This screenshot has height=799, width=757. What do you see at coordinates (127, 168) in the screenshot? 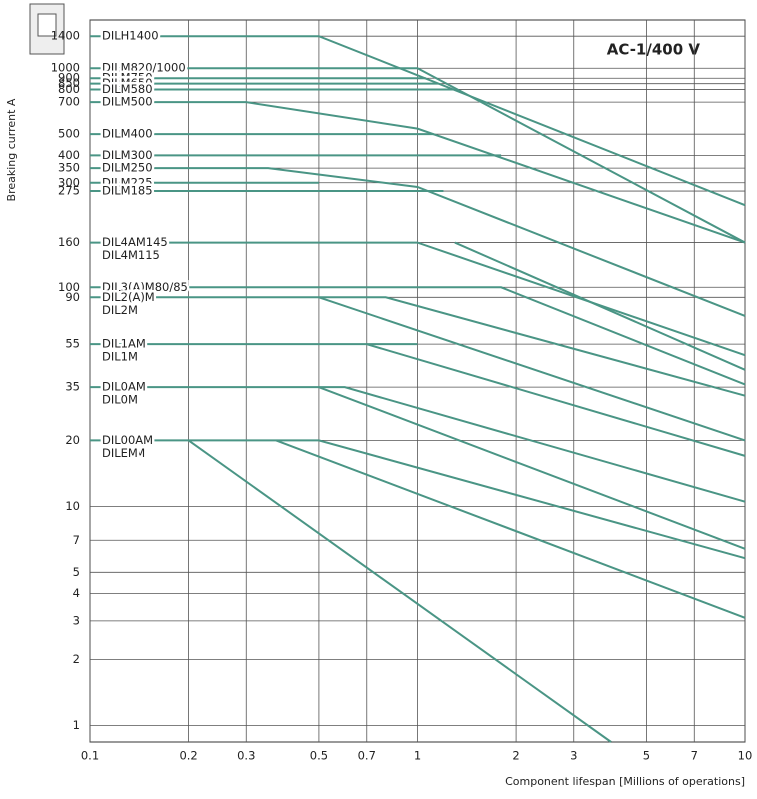
I see `series-label: DILM250` at bounding box center [127, 168].